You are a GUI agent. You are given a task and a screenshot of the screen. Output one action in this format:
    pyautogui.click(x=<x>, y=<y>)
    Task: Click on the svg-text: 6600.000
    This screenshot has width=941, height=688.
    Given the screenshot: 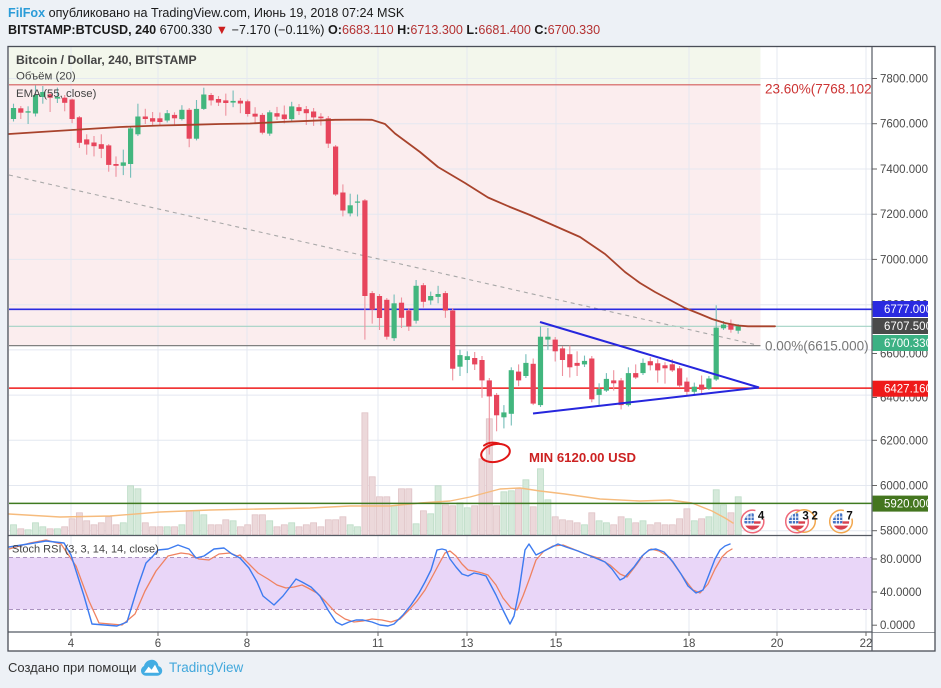 What is the action you would take?
    pyautogui.click(x=904, y=355)
    